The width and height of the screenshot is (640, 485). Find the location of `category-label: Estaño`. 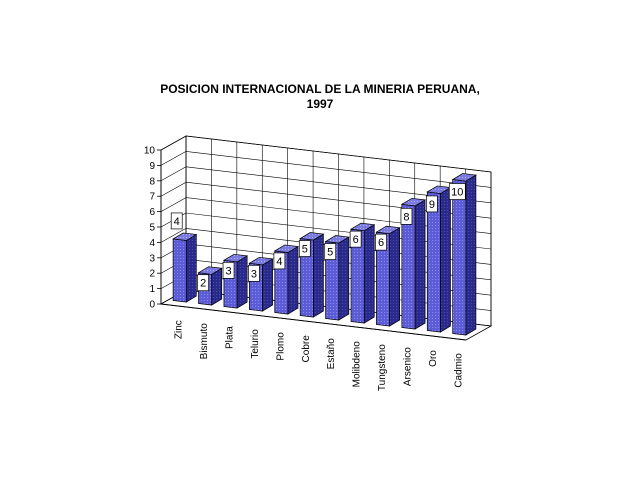

category-label: Estaño is located at coordinates (331, 354).